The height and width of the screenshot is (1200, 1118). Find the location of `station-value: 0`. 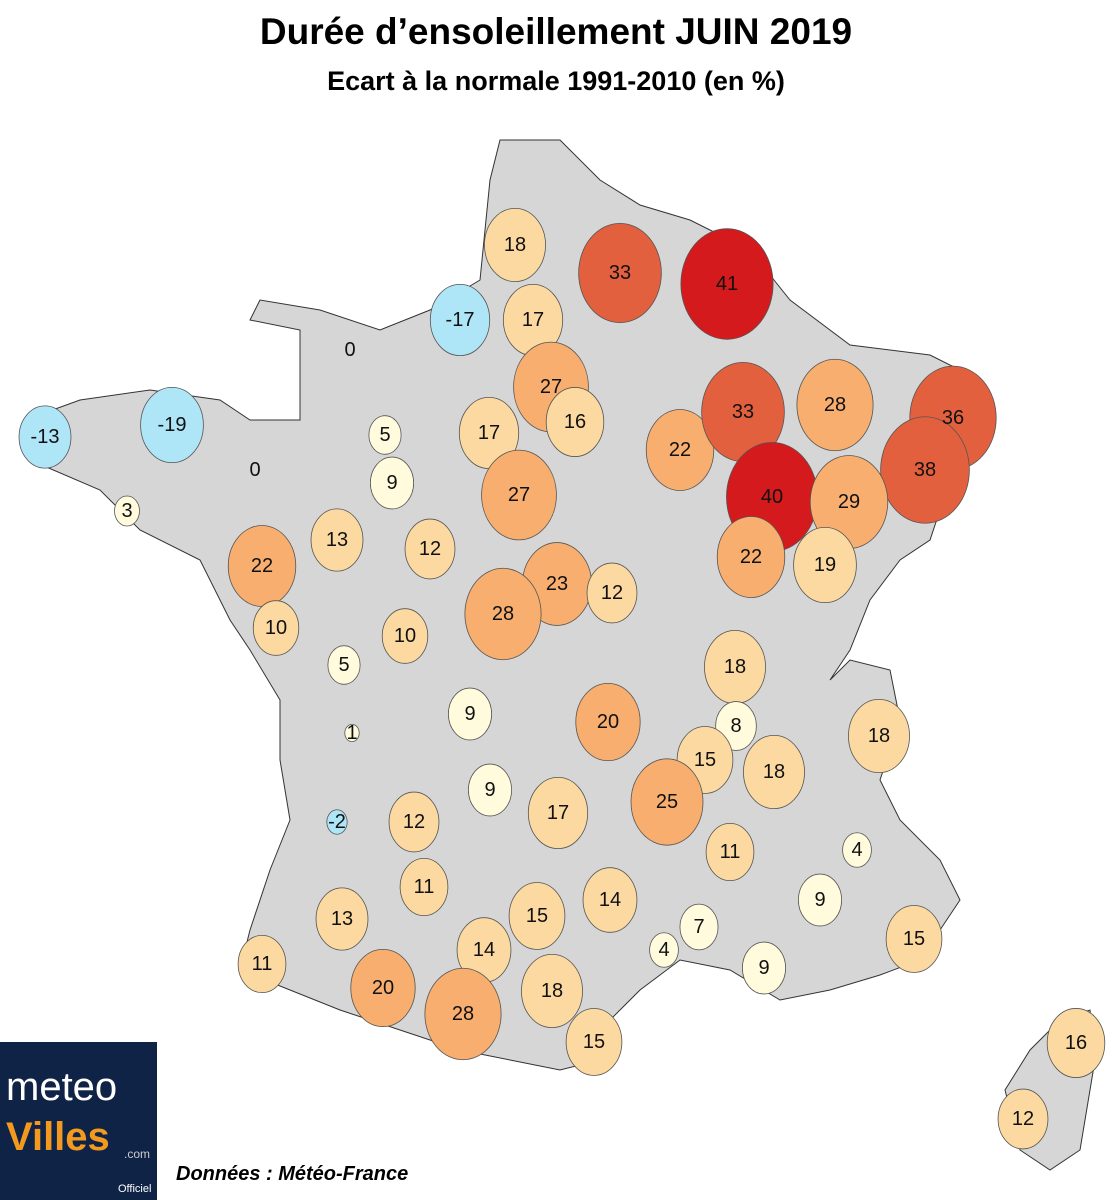

station-value: 0 is located at coordinates (254, 470).